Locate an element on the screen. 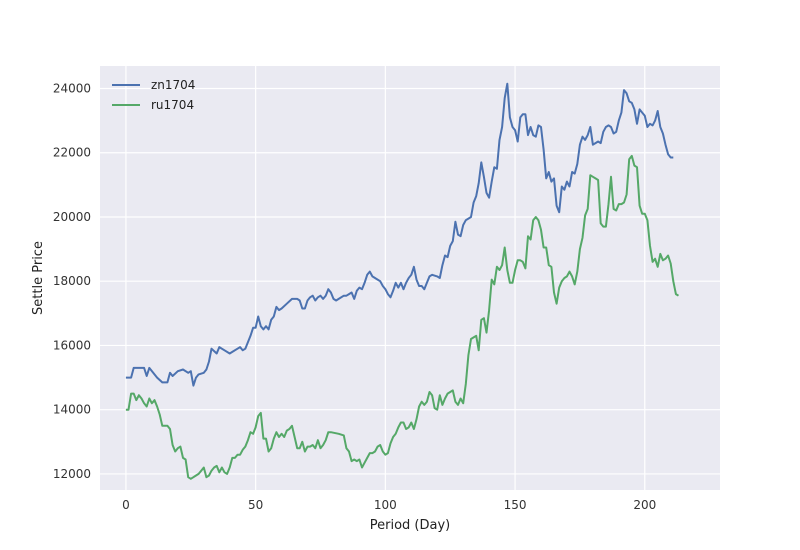  legend-label: ru1704 is located at coordinates (172, 105).